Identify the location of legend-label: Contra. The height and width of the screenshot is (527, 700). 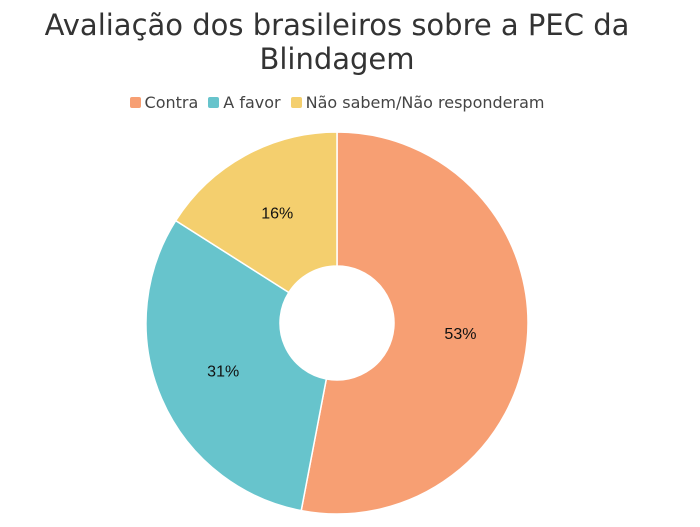
(171, 102).